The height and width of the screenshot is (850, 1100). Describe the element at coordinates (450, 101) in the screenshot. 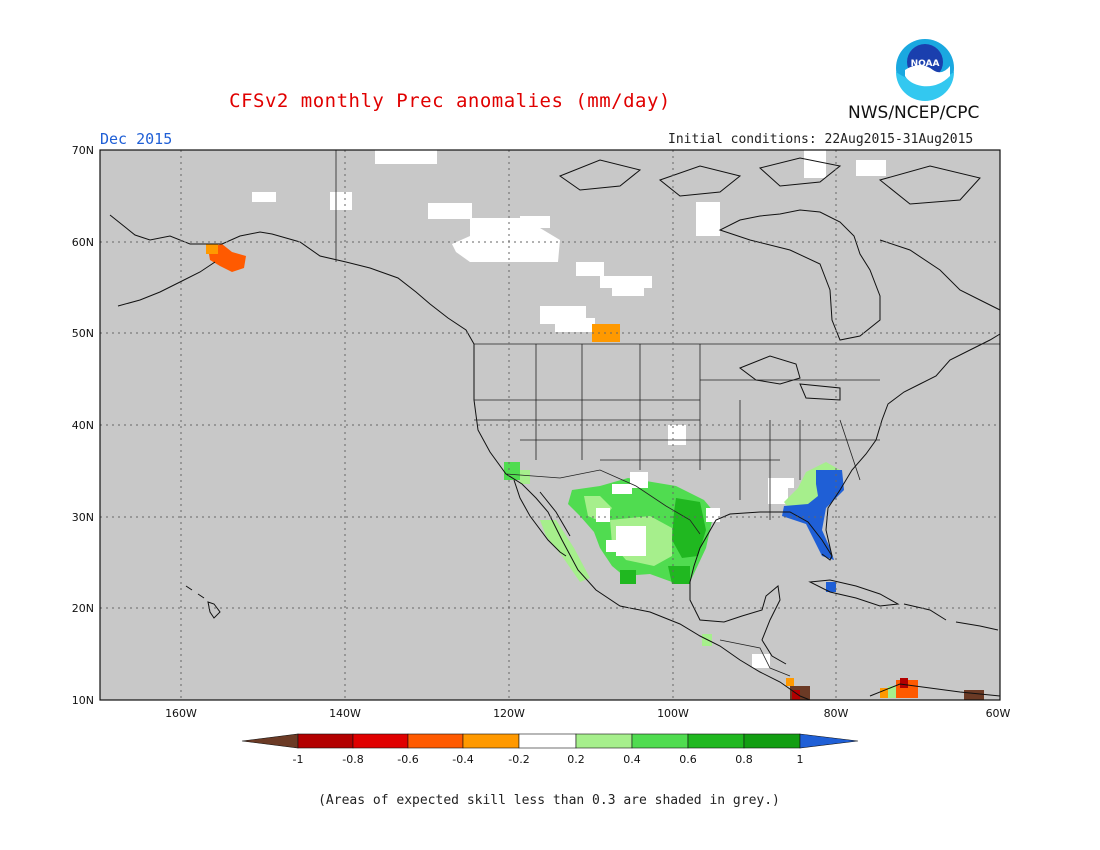

I see `map-title: CFSv2 monthly Prec anomalies (mm/day)` at that location.